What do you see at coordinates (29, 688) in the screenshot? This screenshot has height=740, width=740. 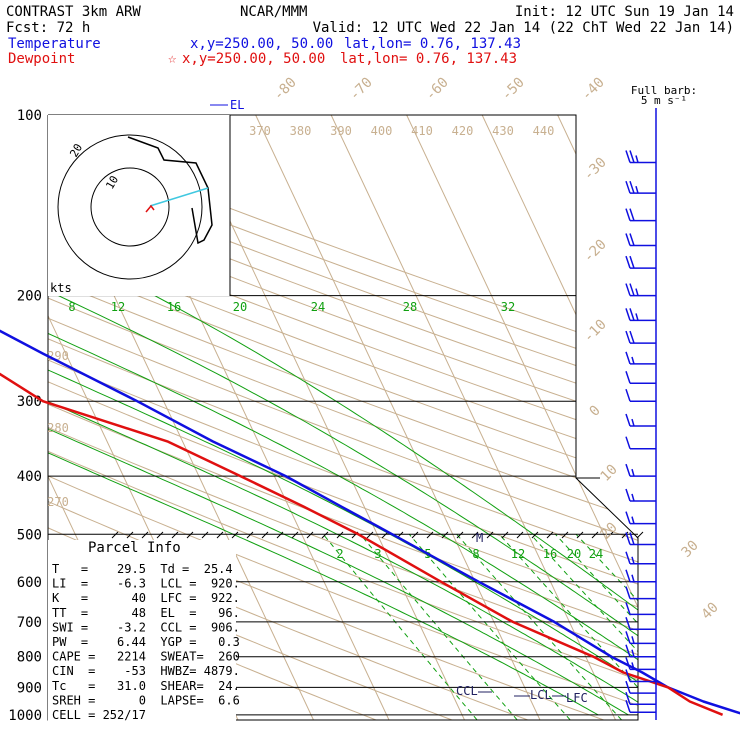 I see `pressure-tick-label: 900` at bounding box center [29, 688].